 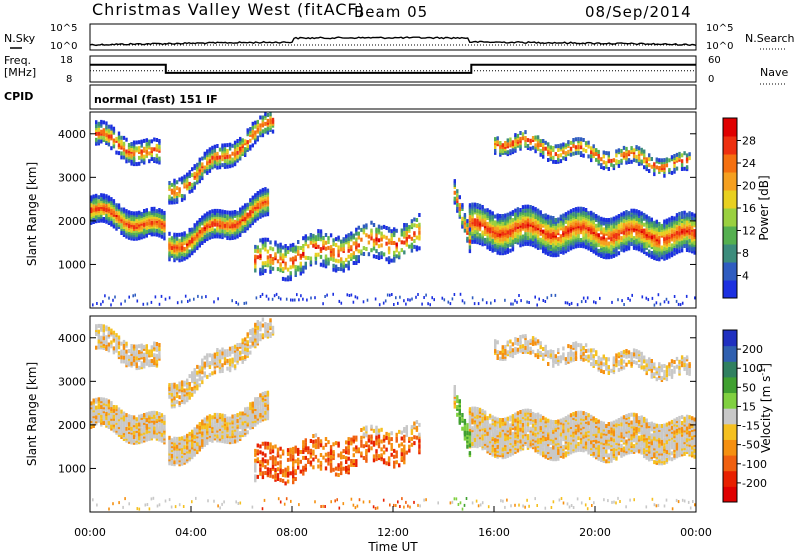 I want to click on noise-left-tick-top: 10^5, so click(x=63, y=28).